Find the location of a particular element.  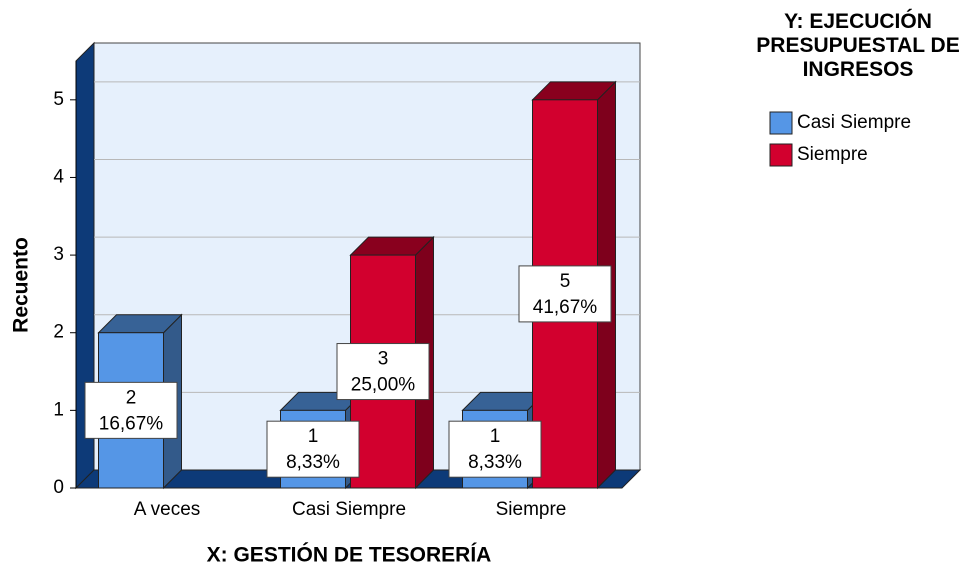

x-tick-label: Siempre is located at coordinates (531, 509).